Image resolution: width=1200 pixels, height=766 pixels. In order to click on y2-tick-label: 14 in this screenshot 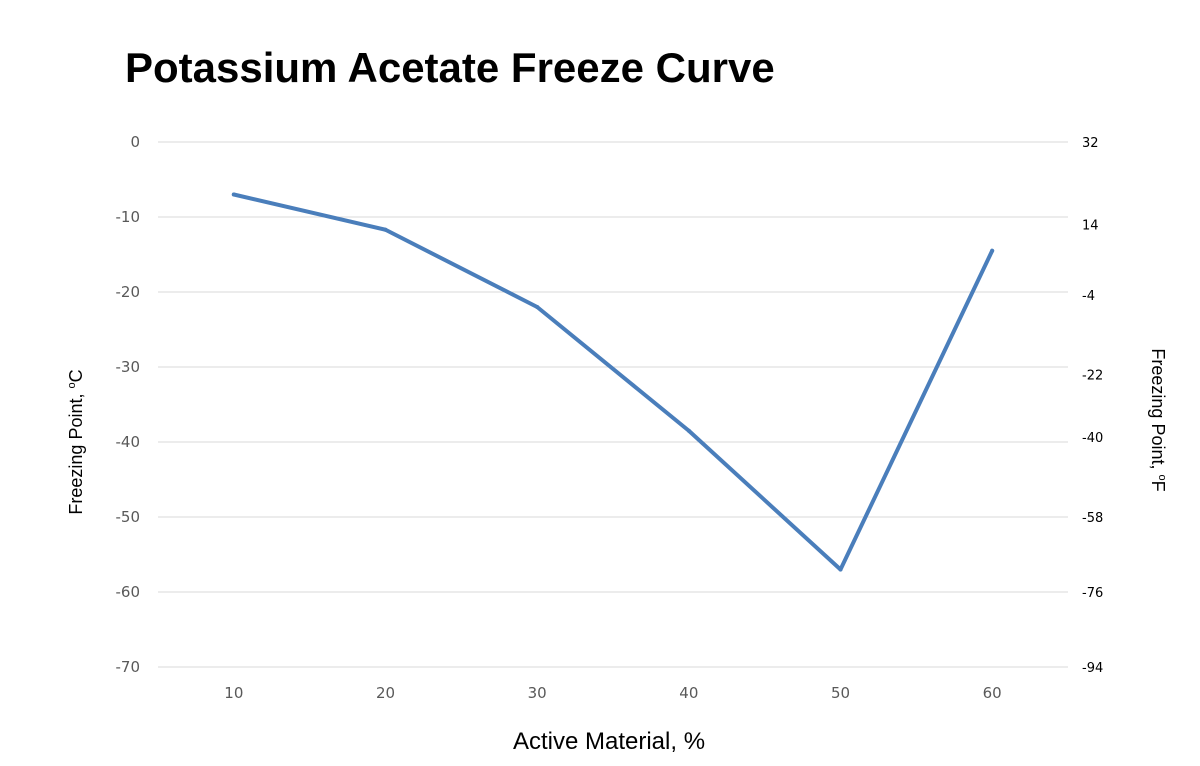, I will do `click(1090, 226)`.